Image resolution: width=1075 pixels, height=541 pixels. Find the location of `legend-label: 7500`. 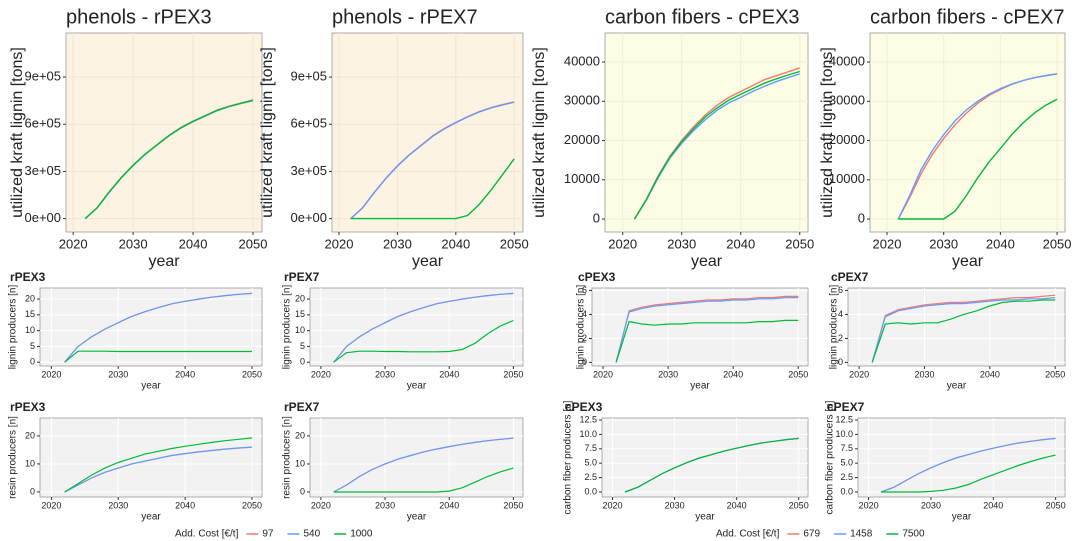

legend-label: 7500 is located at coordinates (913, 534).